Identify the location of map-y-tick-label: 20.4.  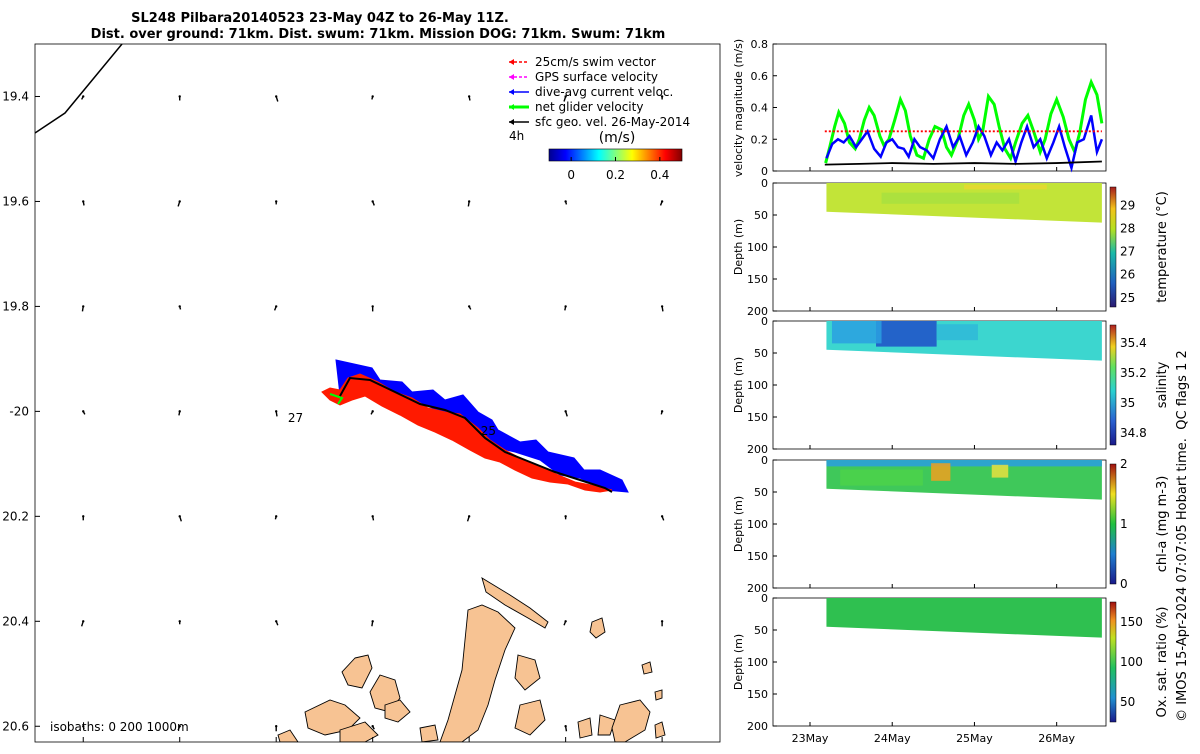
(15, 621).